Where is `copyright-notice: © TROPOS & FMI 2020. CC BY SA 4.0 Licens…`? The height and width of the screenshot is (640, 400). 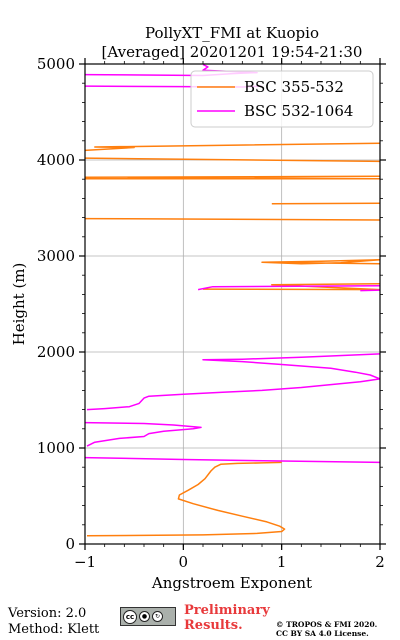 copyright-notice: © TROPOS & FMI 2020. CC BY SA 4.0 Licens… is located at coordinates (326, 629).